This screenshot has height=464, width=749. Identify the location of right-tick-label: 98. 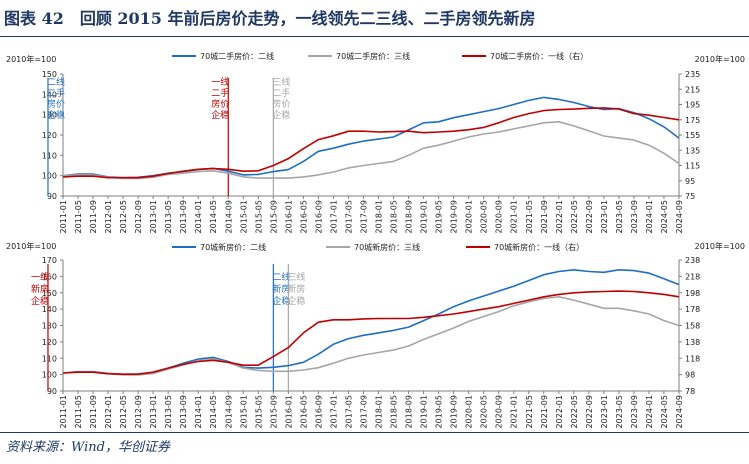
(690, 375).